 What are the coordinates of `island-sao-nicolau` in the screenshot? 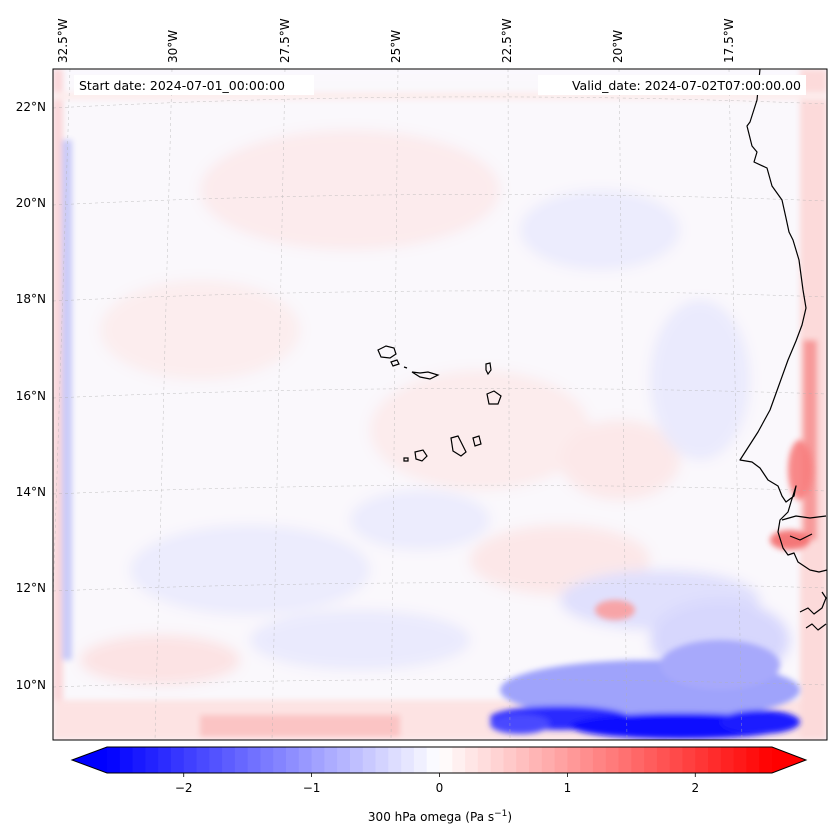 It's located at (425, 375).